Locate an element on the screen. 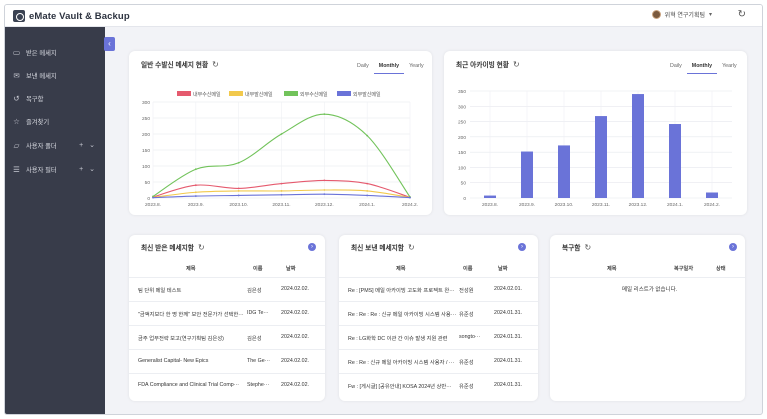 Image resolution: width=767 pixels, height=419 pixels. cell-name: 김은성 is located at coordinates (254, 291).